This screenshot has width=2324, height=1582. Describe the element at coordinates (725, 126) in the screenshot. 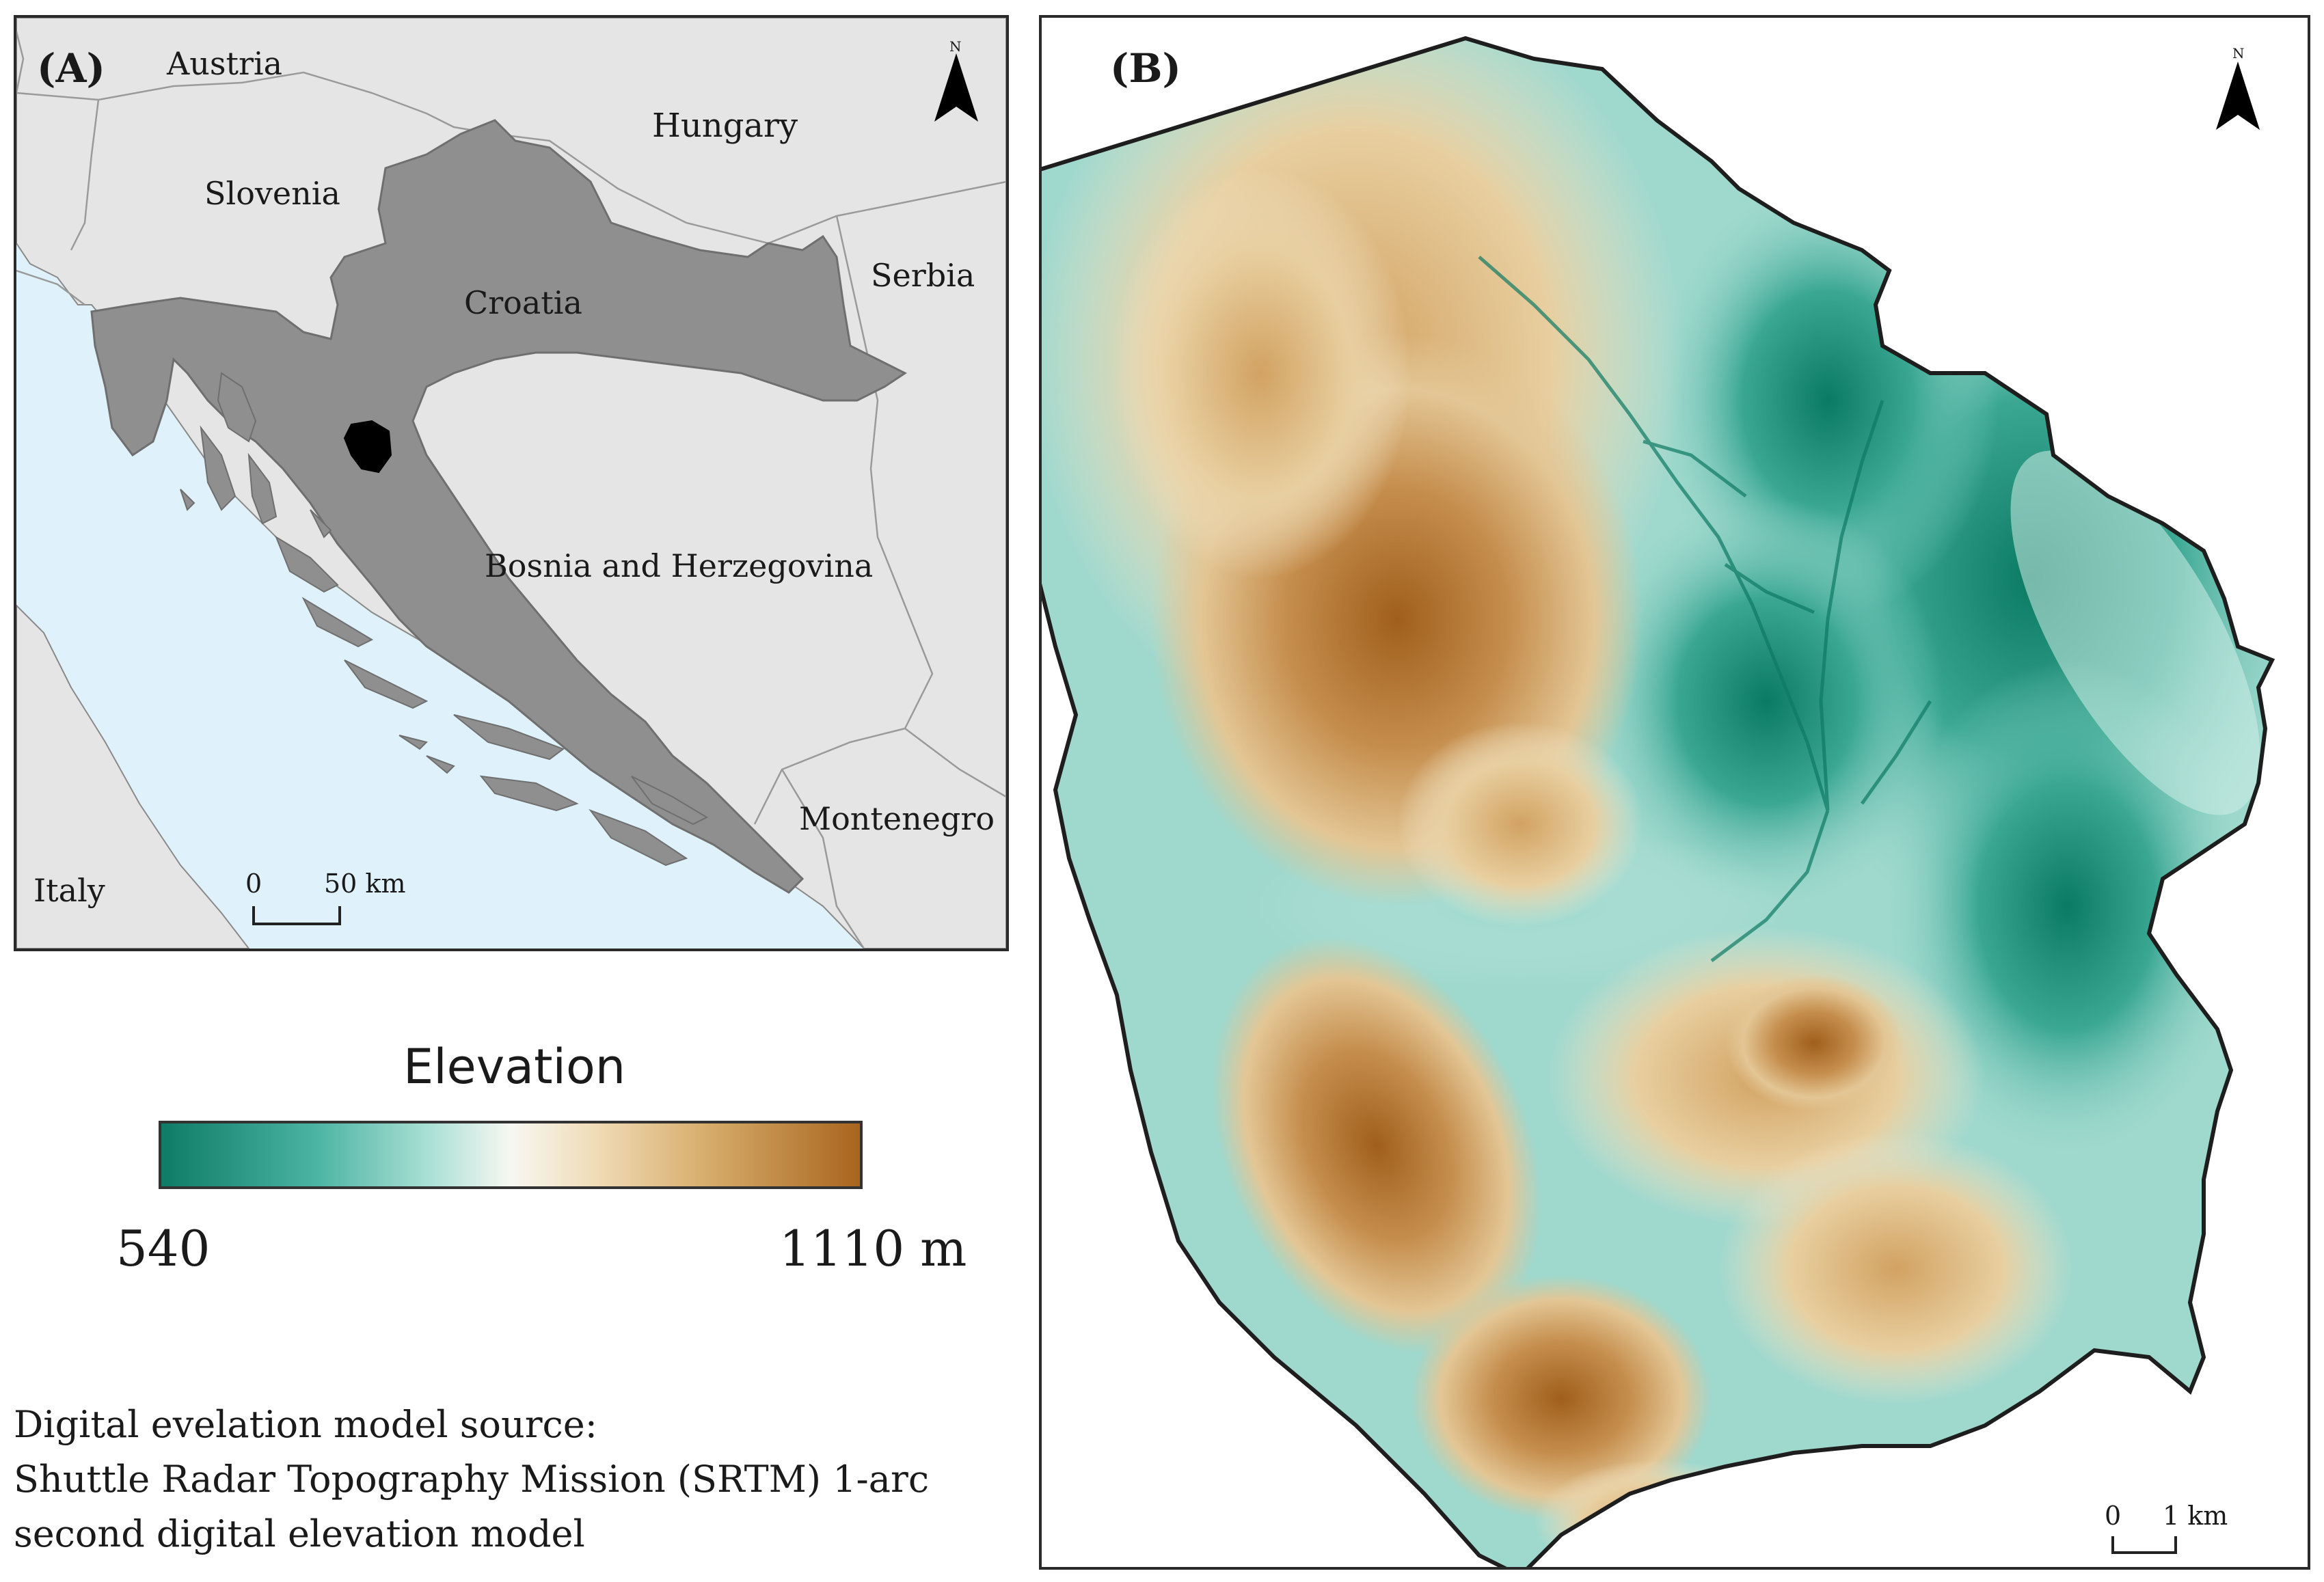

I see `label-hungary: Hungary` at that location.